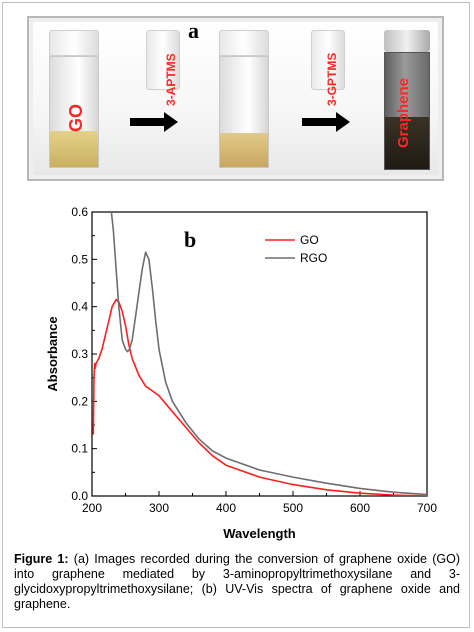  I want to click on y-tick-label: 0.1, so click(79, 449).